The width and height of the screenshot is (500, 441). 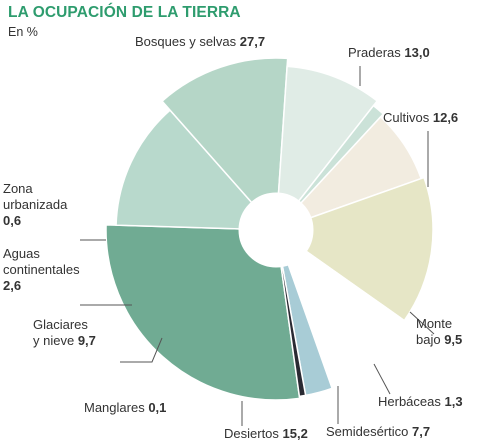 What do you see at coordinates (420, 401) in the screenshot?
I see `label-herbaceas: Herbáceas 1,3` at bounding box center [420, 401].